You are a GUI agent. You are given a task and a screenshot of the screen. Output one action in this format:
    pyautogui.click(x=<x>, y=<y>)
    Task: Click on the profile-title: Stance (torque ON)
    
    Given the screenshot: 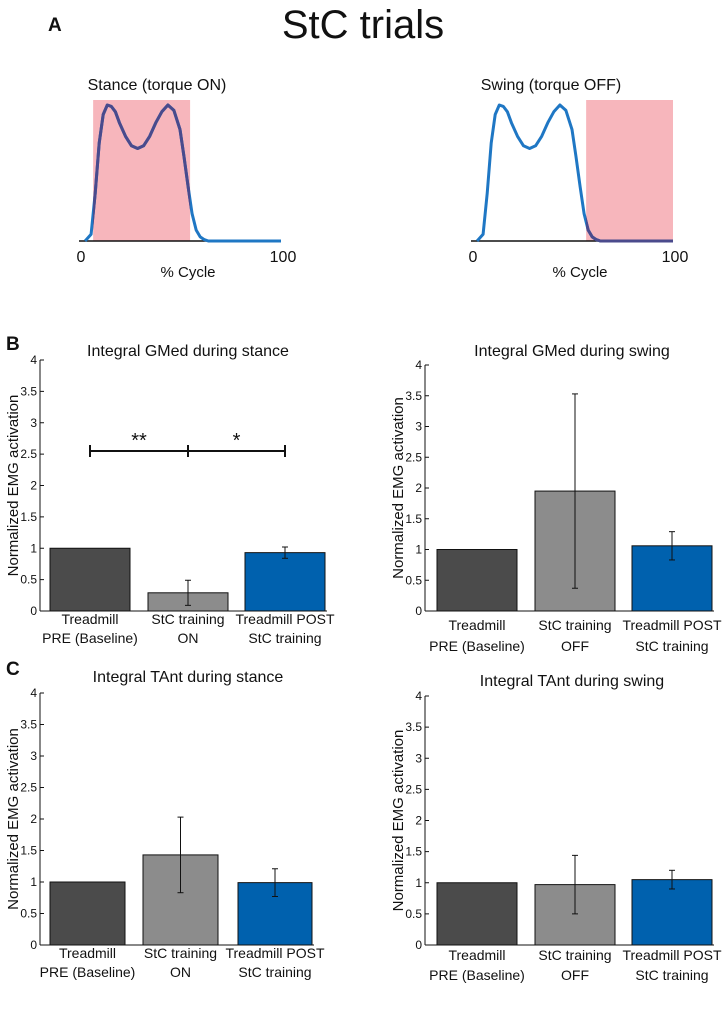 What is the action you would take?
    pyautogui.click(x=157, y=85)
    